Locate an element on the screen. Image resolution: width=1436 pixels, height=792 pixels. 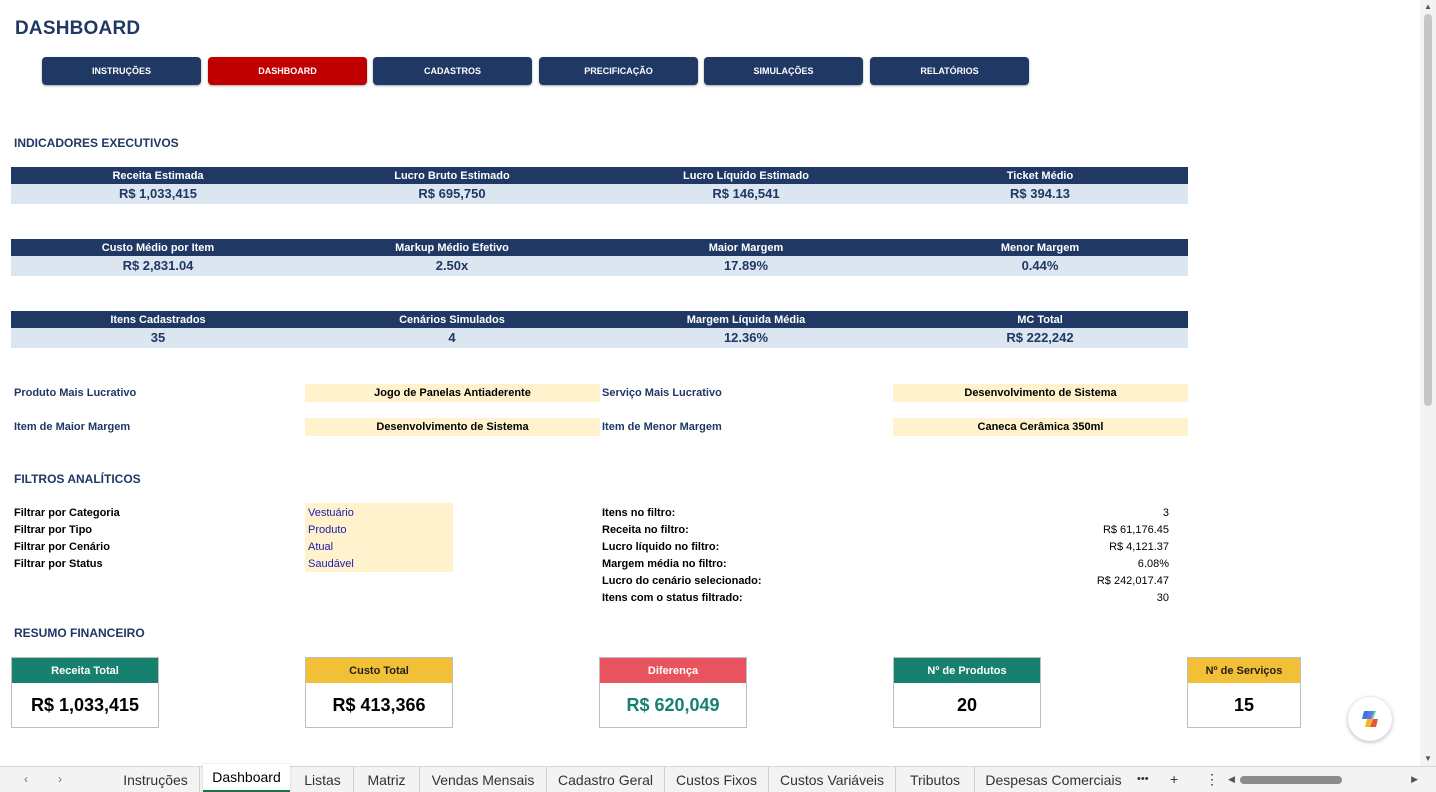
kpi-value-row-2: R$ 2,831.04 2.50x 17.89% 0.44% is located at coordinates (599, 266).